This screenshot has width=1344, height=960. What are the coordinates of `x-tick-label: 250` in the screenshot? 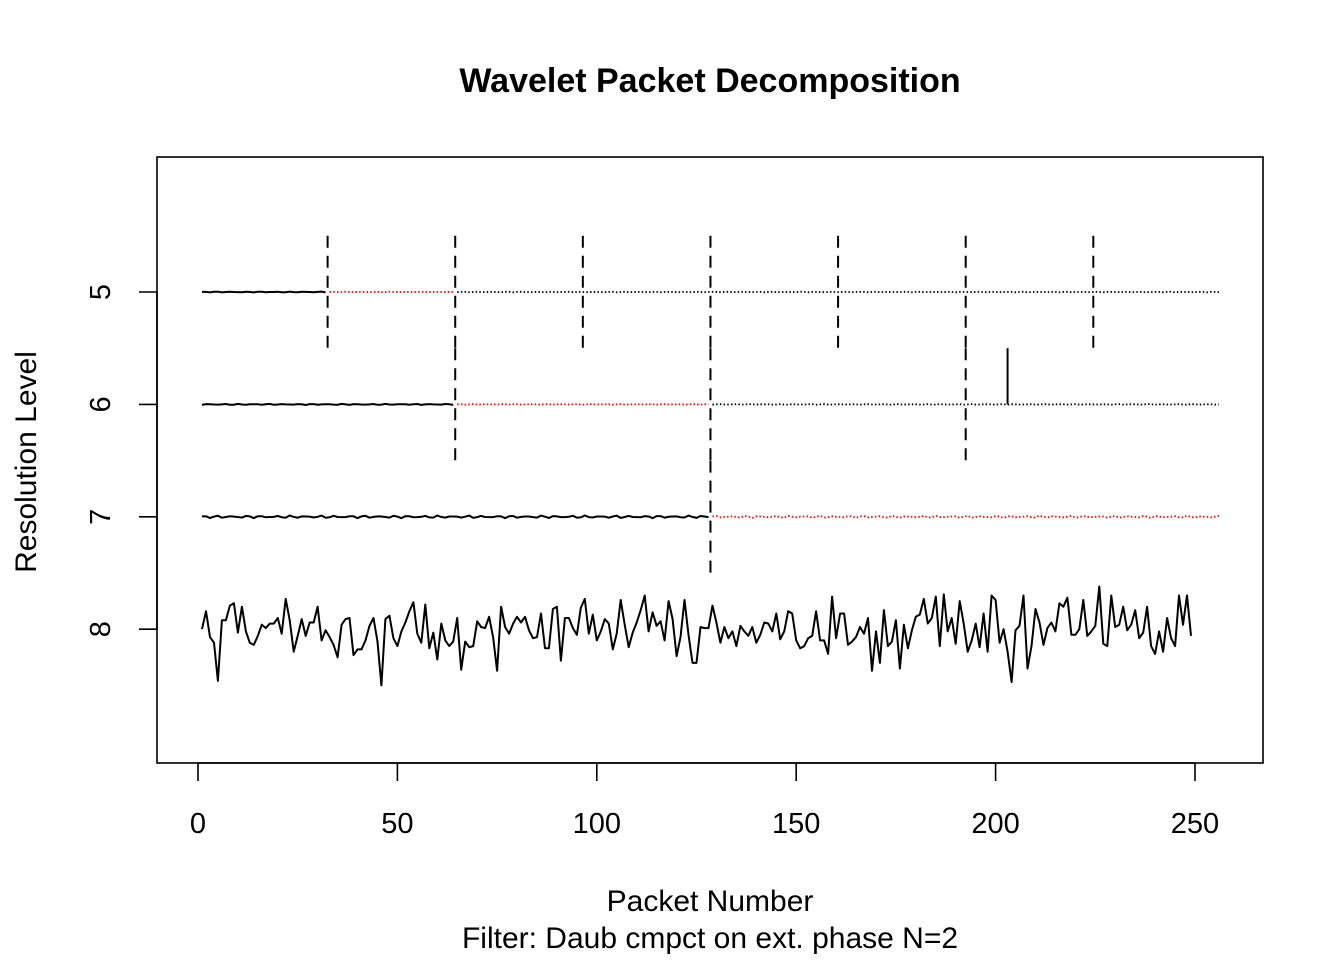 It's located at (1195, 824).